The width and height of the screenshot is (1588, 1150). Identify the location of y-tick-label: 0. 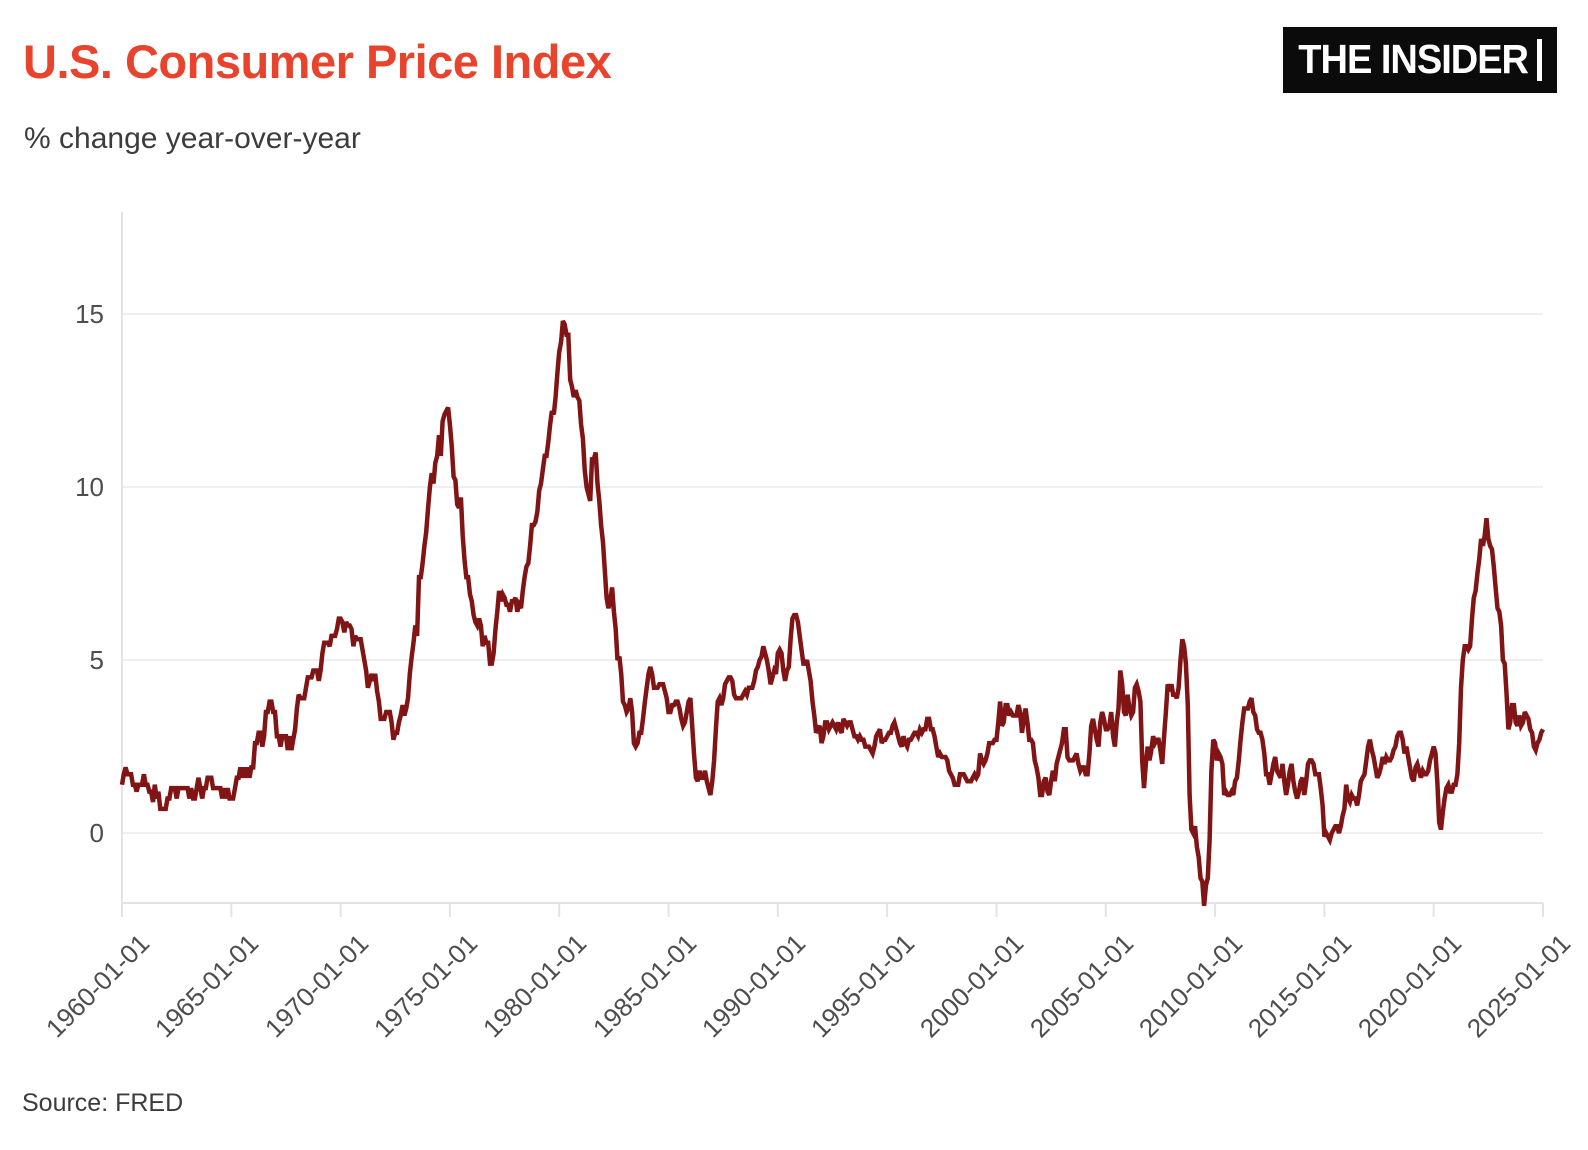
(96, 833).